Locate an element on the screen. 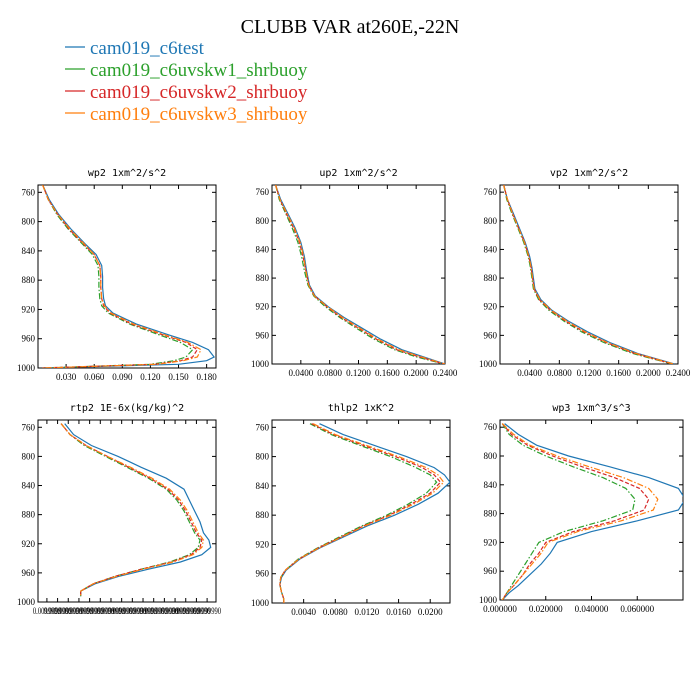  panel-title: up2 1xm^2/s^2 is located at coordinates (358, 173).